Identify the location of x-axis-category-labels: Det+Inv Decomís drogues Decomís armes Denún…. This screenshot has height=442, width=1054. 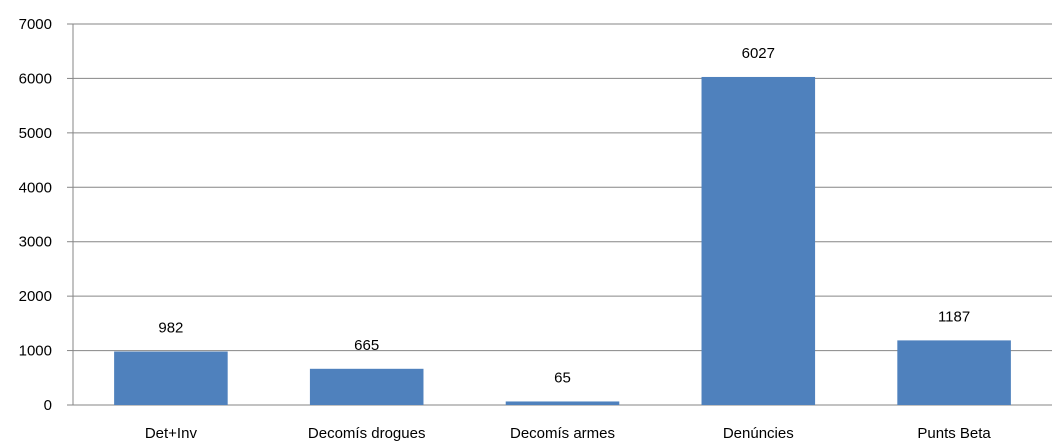
(568, 433).